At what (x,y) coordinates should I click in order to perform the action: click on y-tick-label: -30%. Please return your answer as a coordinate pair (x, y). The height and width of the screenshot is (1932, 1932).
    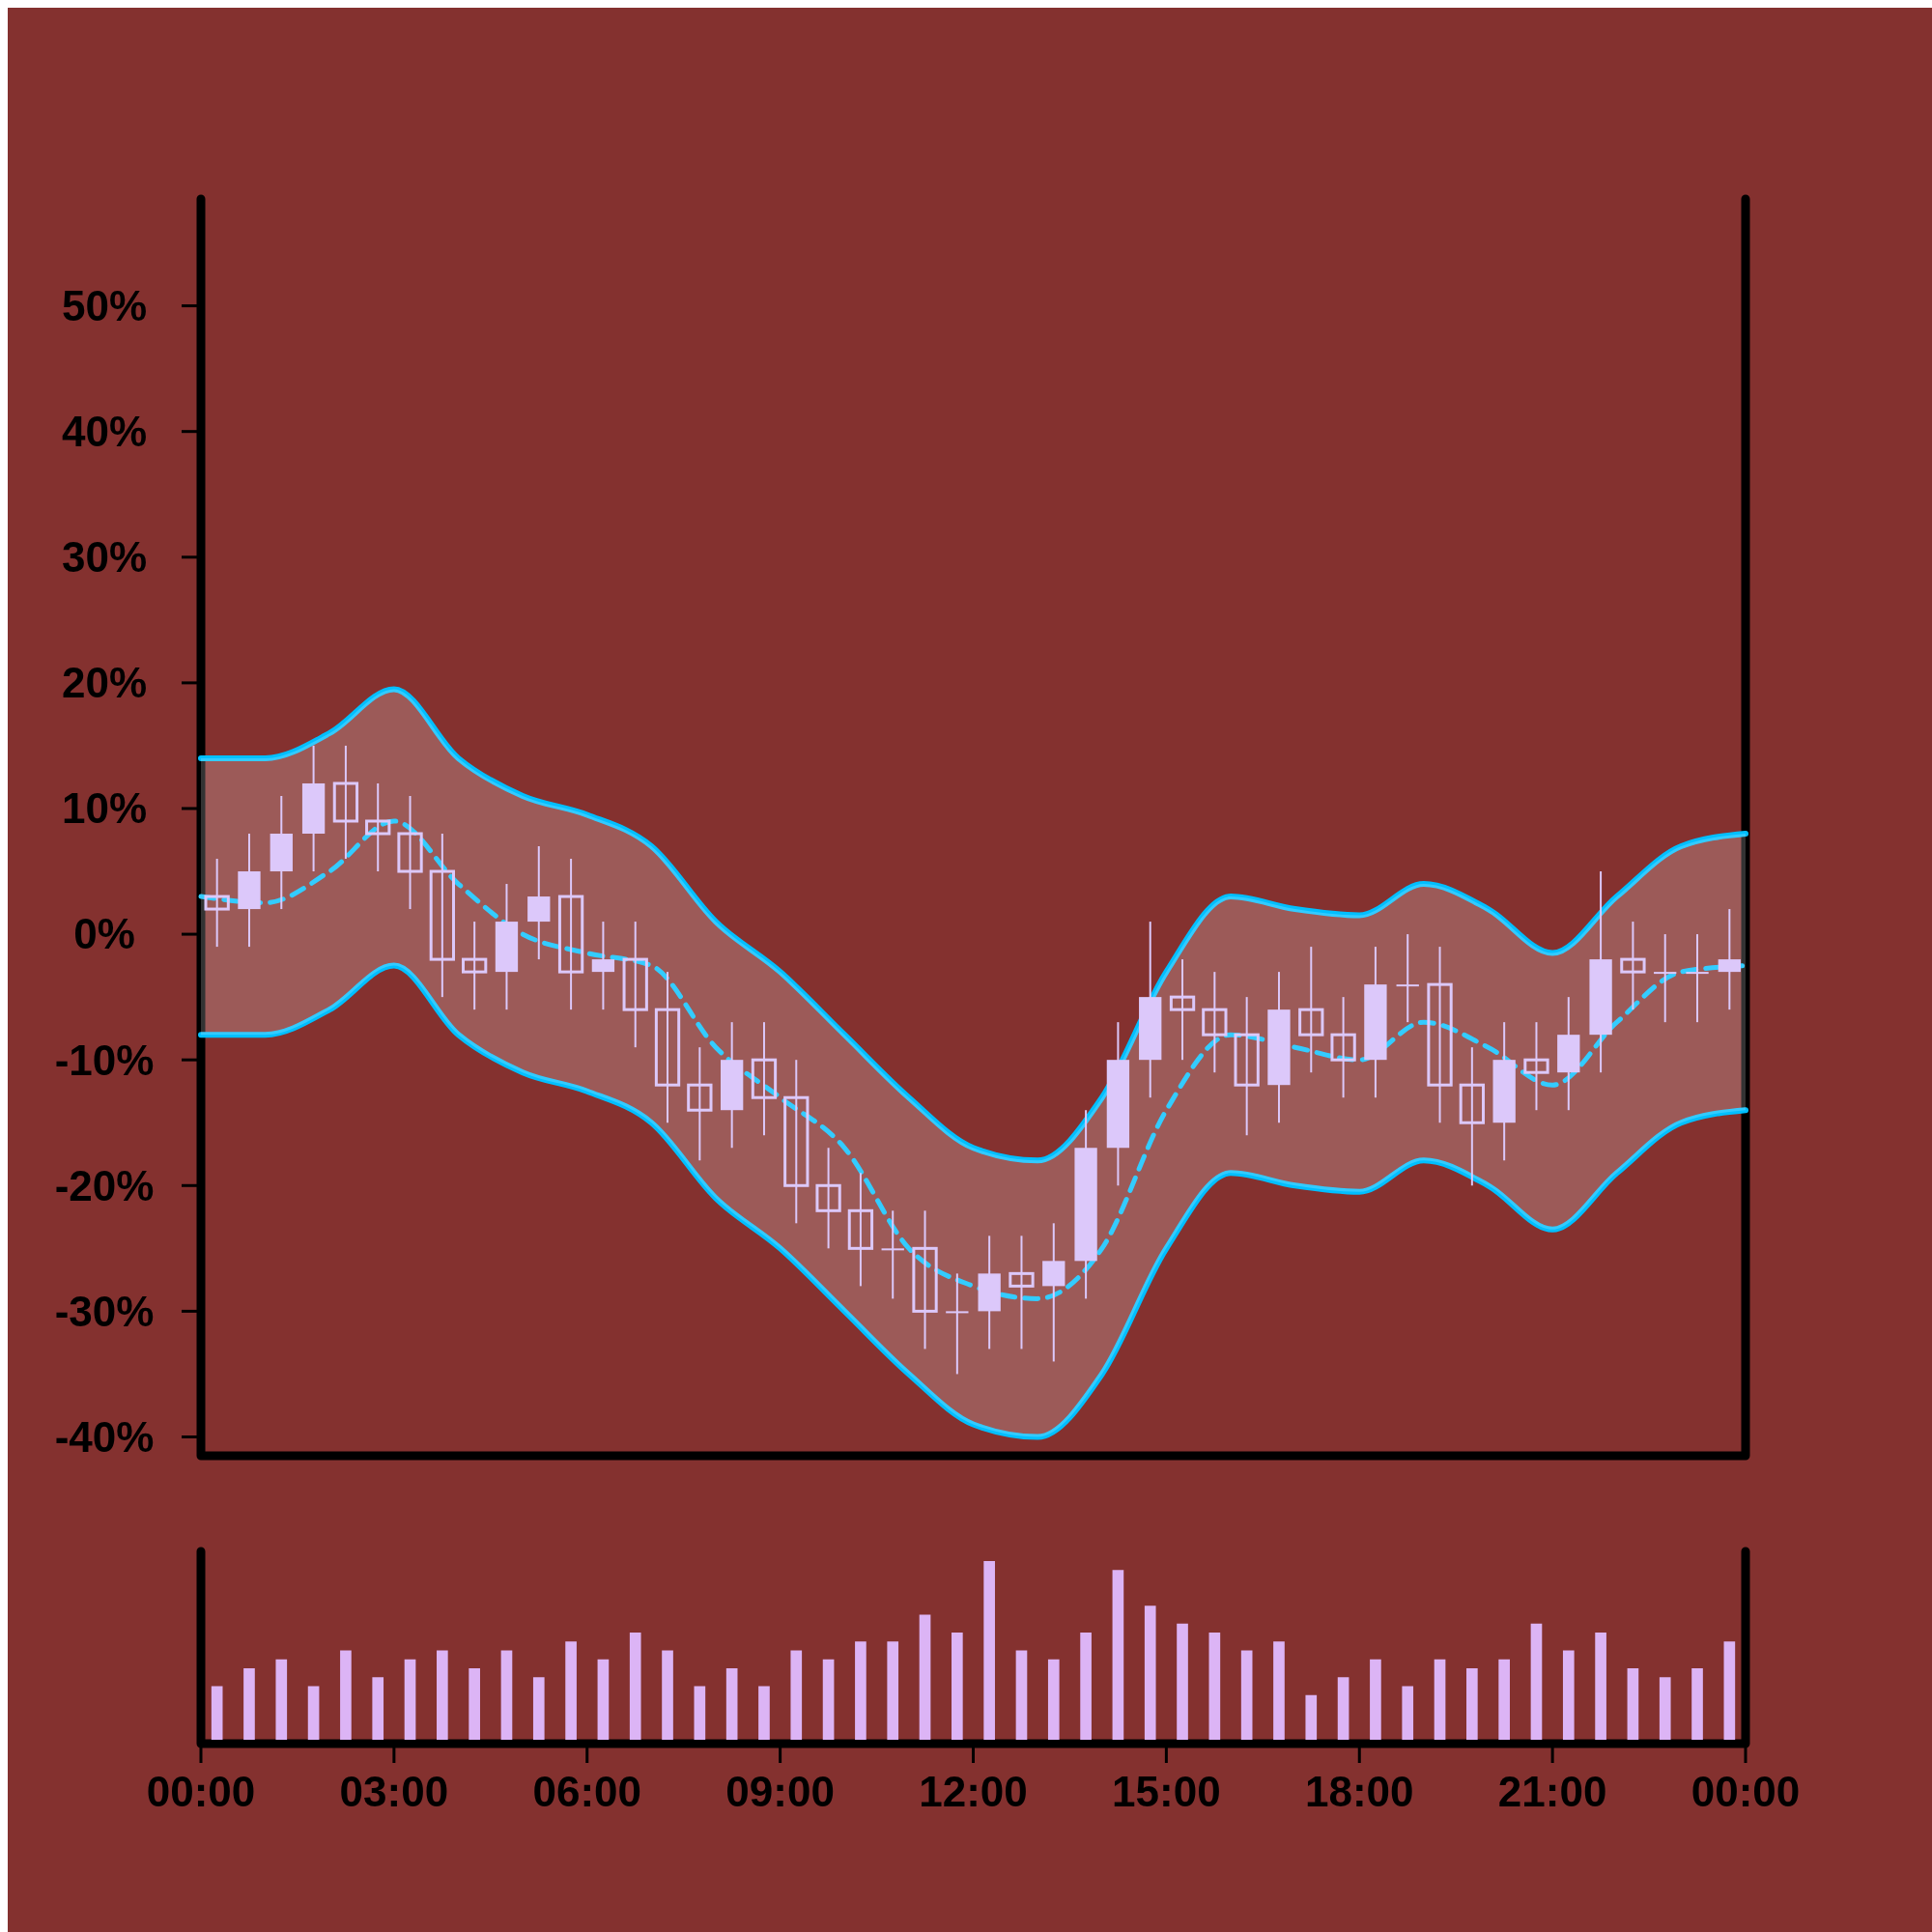
    Looking at the image, I should click on (104, 1311).